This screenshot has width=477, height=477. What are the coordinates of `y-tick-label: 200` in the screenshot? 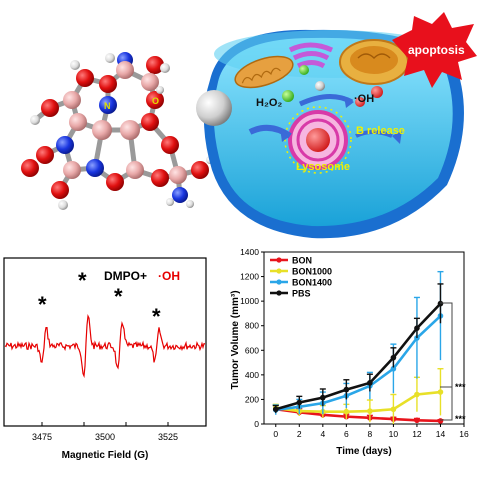 It's located at (252, 399).